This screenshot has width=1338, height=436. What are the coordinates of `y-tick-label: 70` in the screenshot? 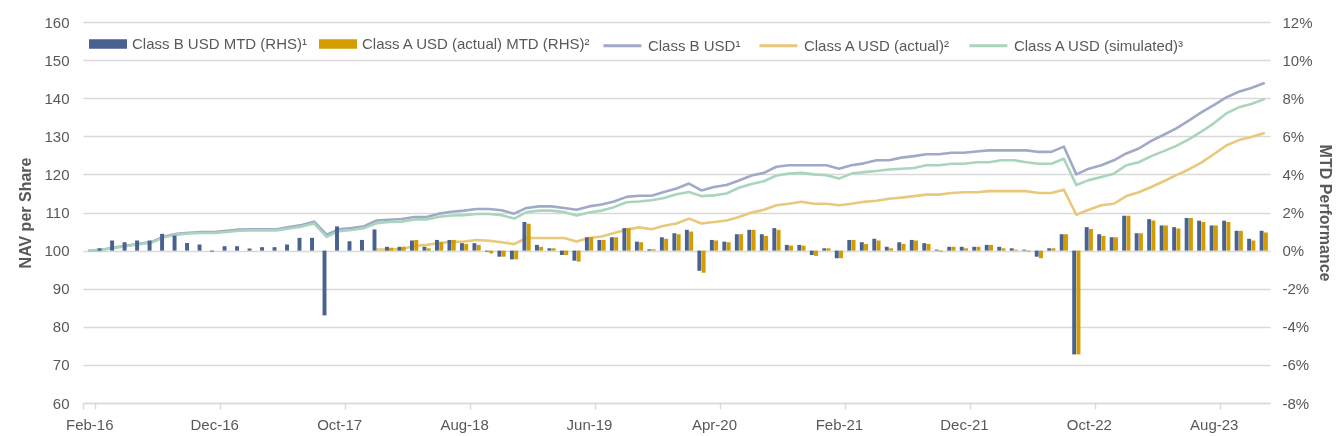 It's located at (61, 365).